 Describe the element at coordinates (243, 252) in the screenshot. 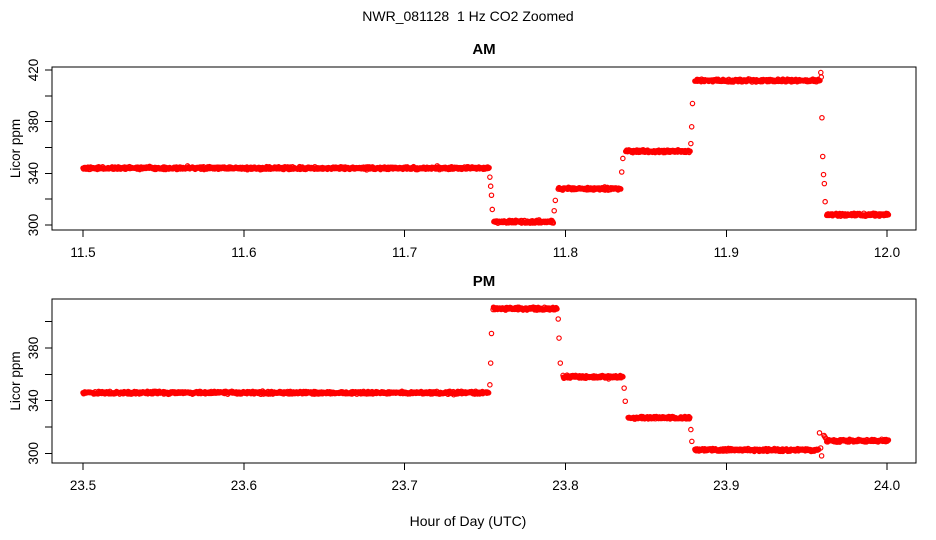

I see `am-x-tick-label: 11.6` at that location.